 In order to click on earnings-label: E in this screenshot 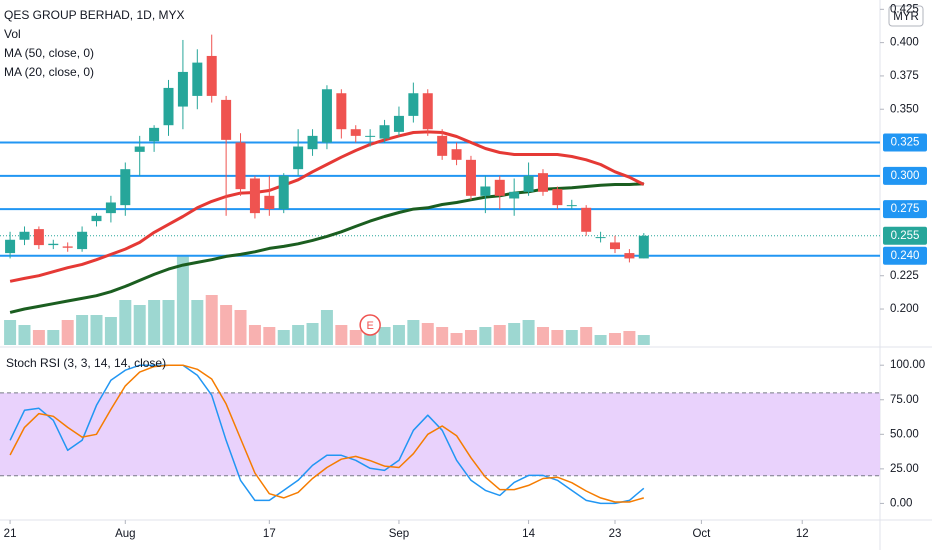, I will do `click(369, 326)`.